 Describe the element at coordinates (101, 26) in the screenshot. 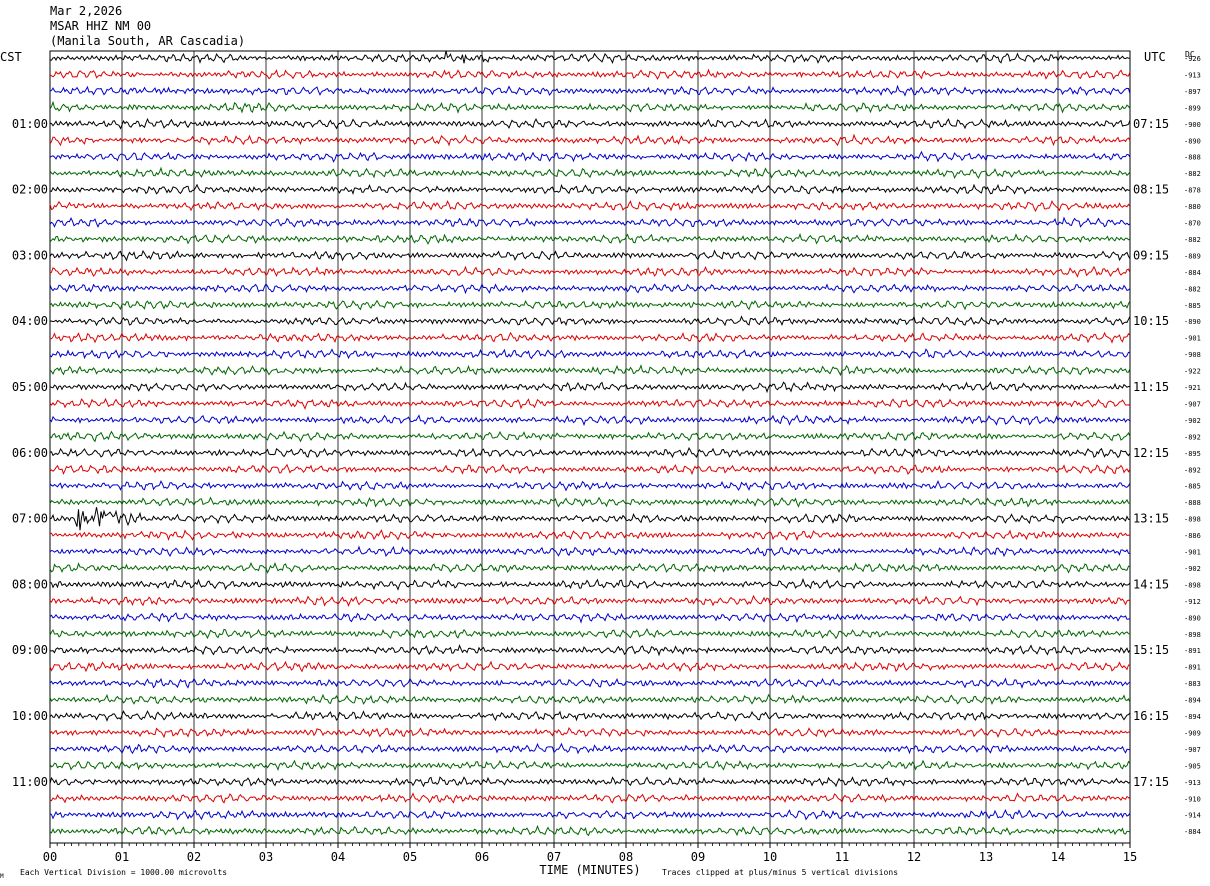

I see `station-label: MSAR HHZ NM 00` at that location.